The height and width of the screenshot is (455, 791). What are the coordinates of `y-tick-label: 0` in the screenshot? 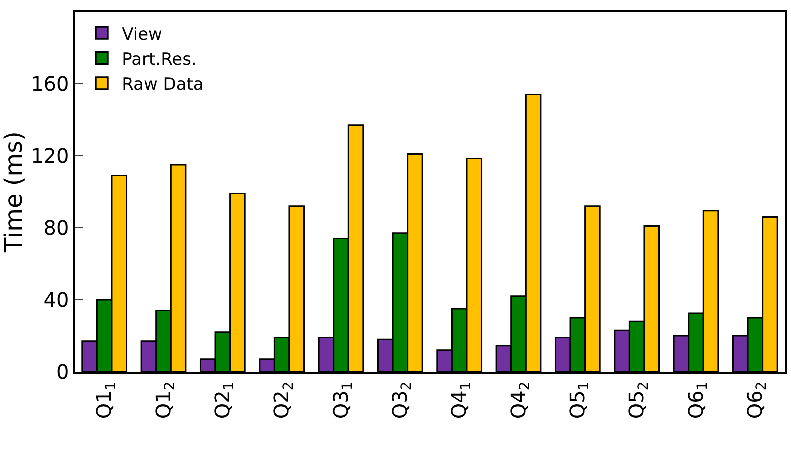 It's located at (63, 372).